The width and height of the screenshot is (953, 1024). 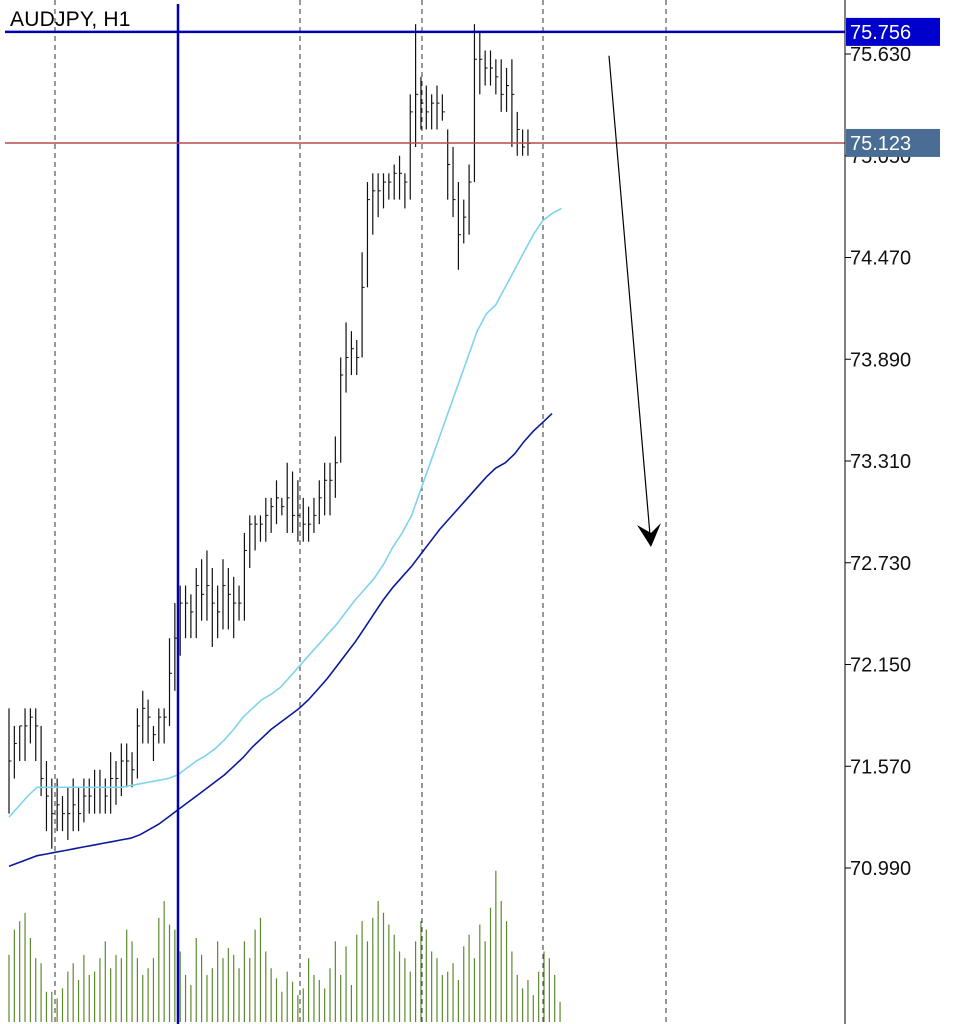 I want to click on svg-text: 75.756, so click(x=880, y=33).